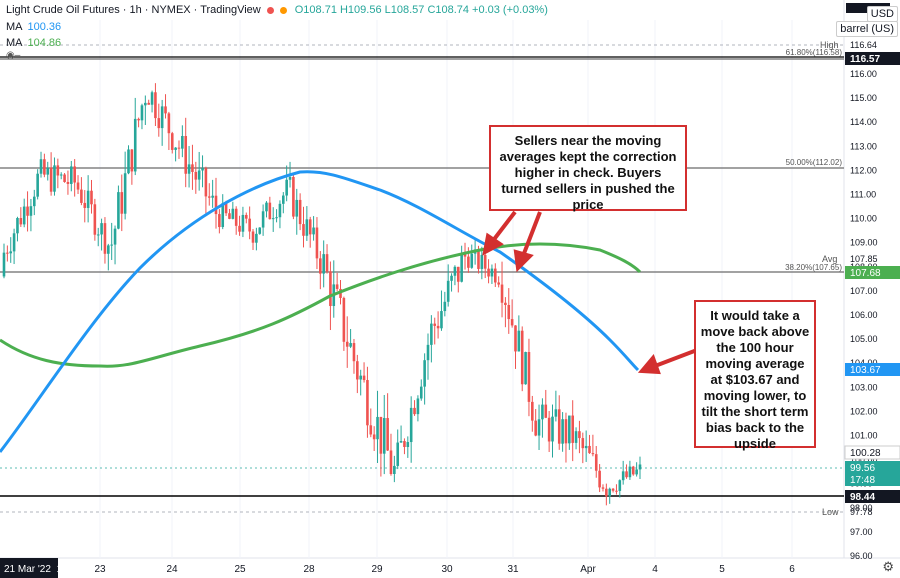 This screenshot has height=578, width=900. Describe the element at coordinates (863, 122) in the screenshot. I see `price-tick-label: 114.00` at that location.